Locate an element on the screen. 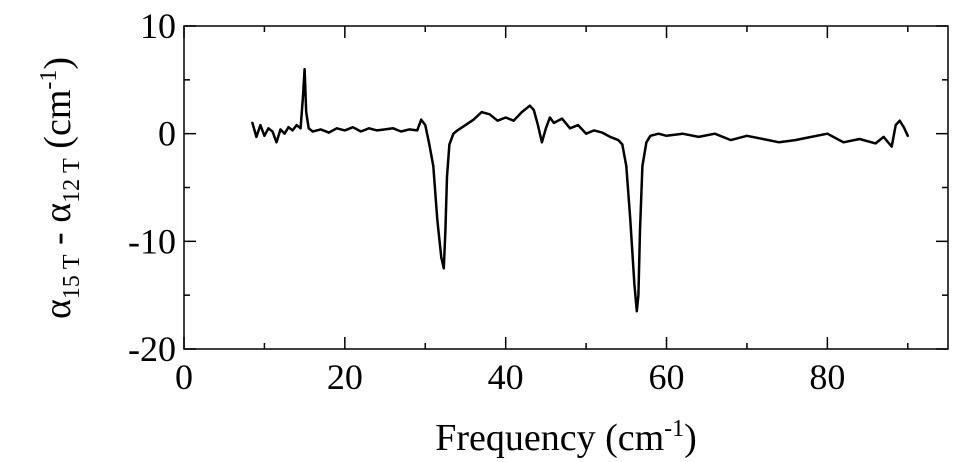 The height and width of the screenshot is (462, 977). y-axis-title: α15 T - α12 T (cm-1) is located at coordinates (60, 188).